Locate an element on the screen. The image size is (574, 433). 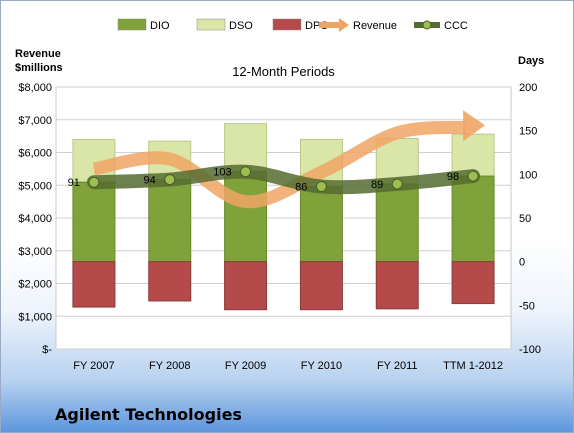
legend-swatch-dso is located at coordinates (211, 24).